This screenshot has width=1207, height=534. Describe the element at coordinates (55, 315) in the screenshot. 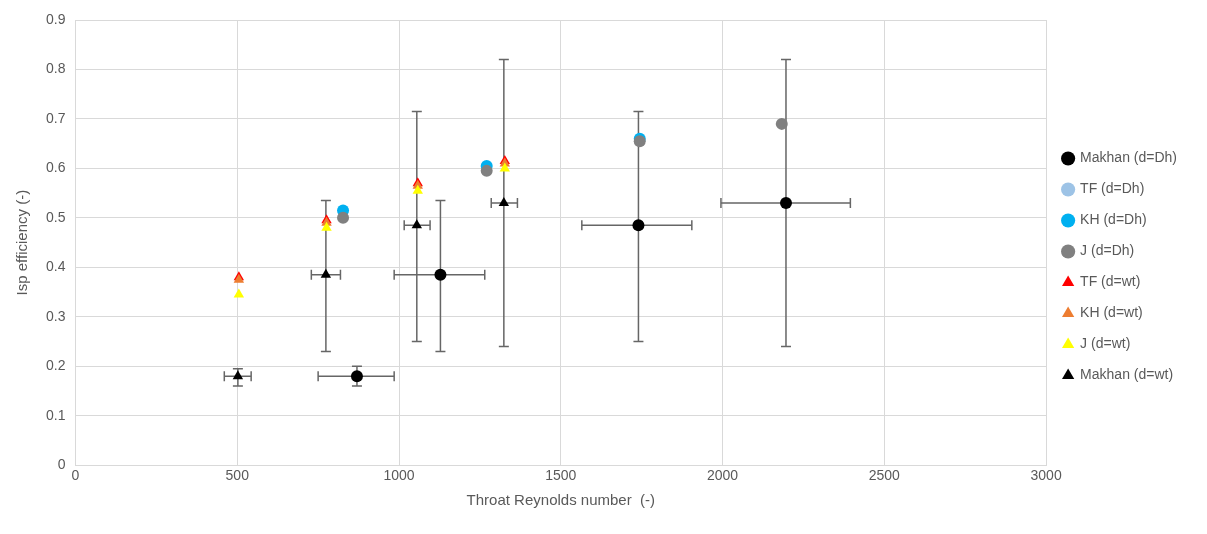

I see `y-tick-label: 0.3` at that location.